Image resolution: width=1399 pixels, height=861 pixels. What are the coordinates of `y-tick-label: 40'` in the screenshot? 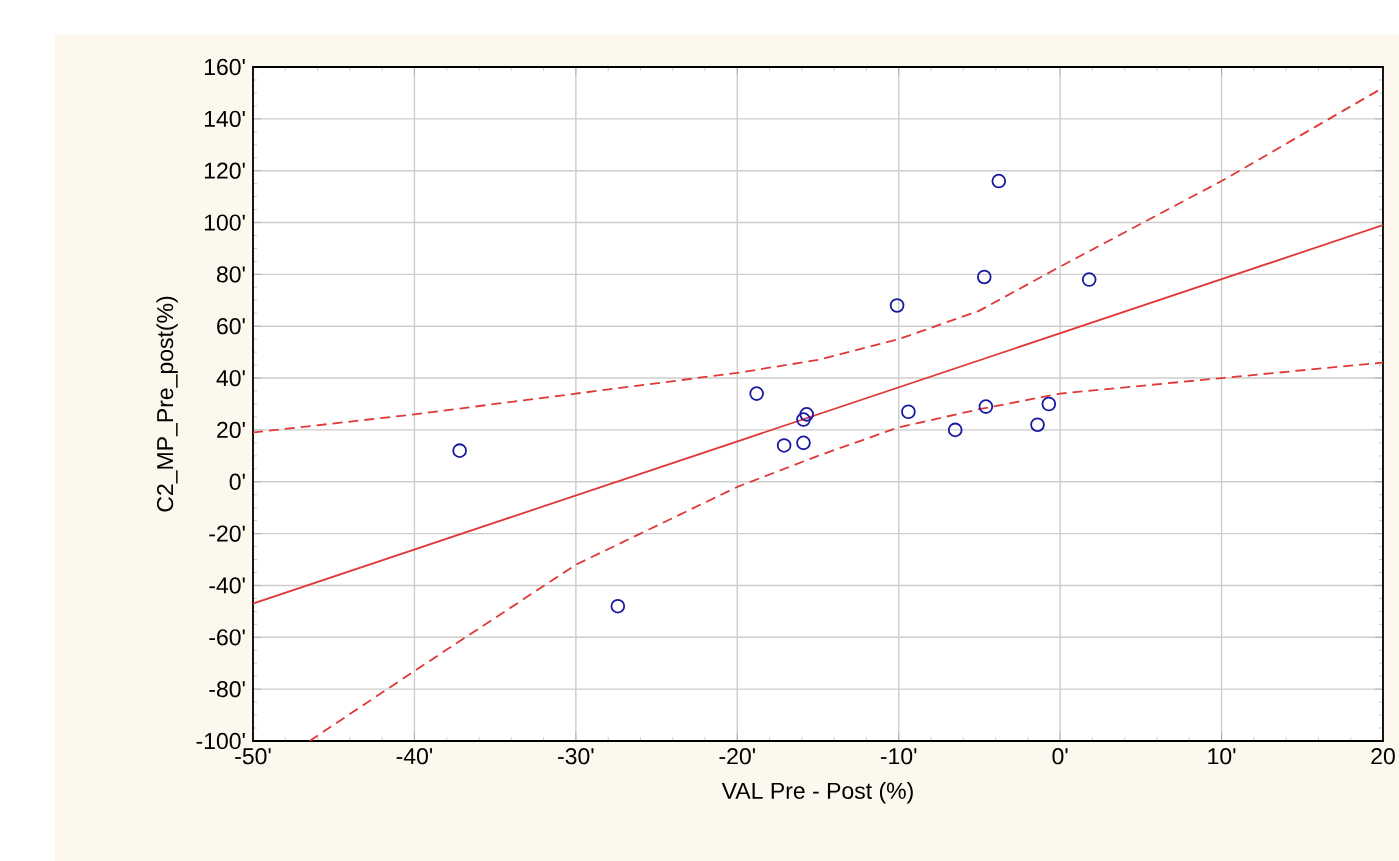 It's located at (230, 378).